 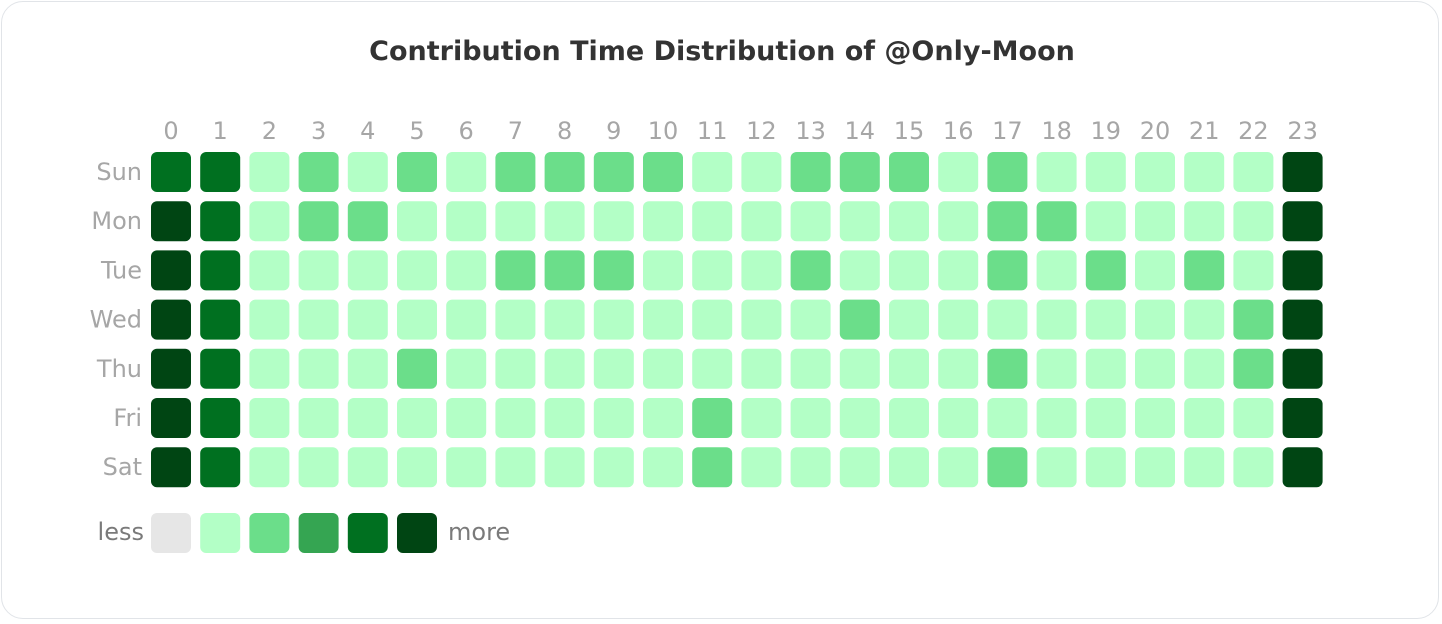 I want to click on hour-label: 3, so click(x=318, y=131).